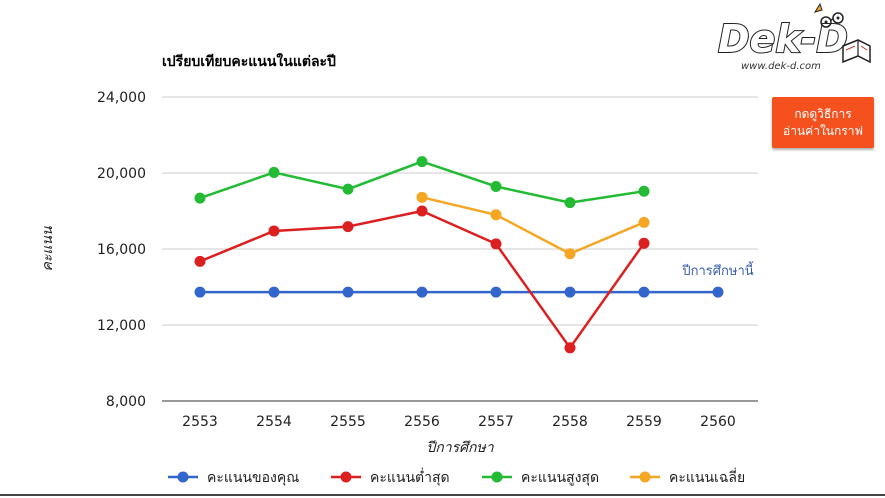 This screenshot has height=498, width=885. What do you see at coordinates (823, 122) in the screenshot?
I see `read-chart-help-button: กดดูวิธีการ อ่านค่าในกราฟ` at bounding box center [823, 122].